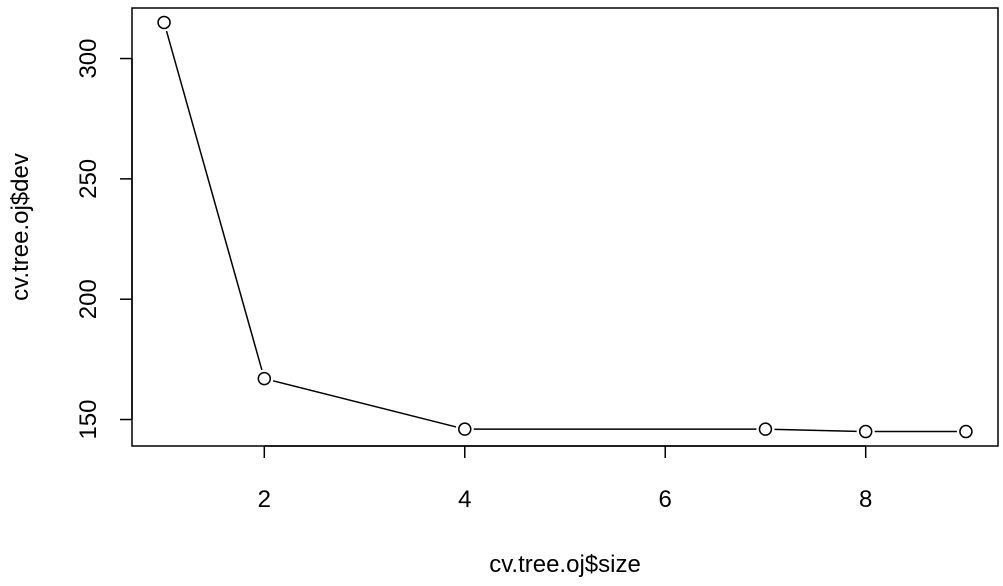  What do you see at coordinates (565, 479) in the screenshot?
I see `x-axis: 2 4 6 8` at bounding box center [565, 479].